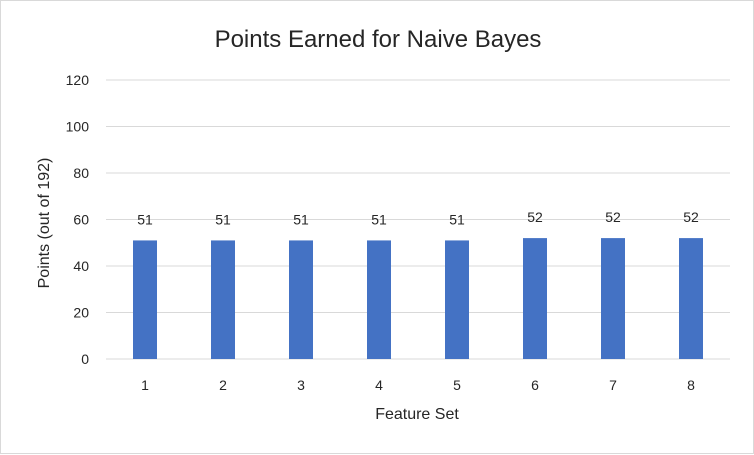  Describe the element at coordinates (81, 220) in the screenshot. I see `y-tick-label: 60` at that location.